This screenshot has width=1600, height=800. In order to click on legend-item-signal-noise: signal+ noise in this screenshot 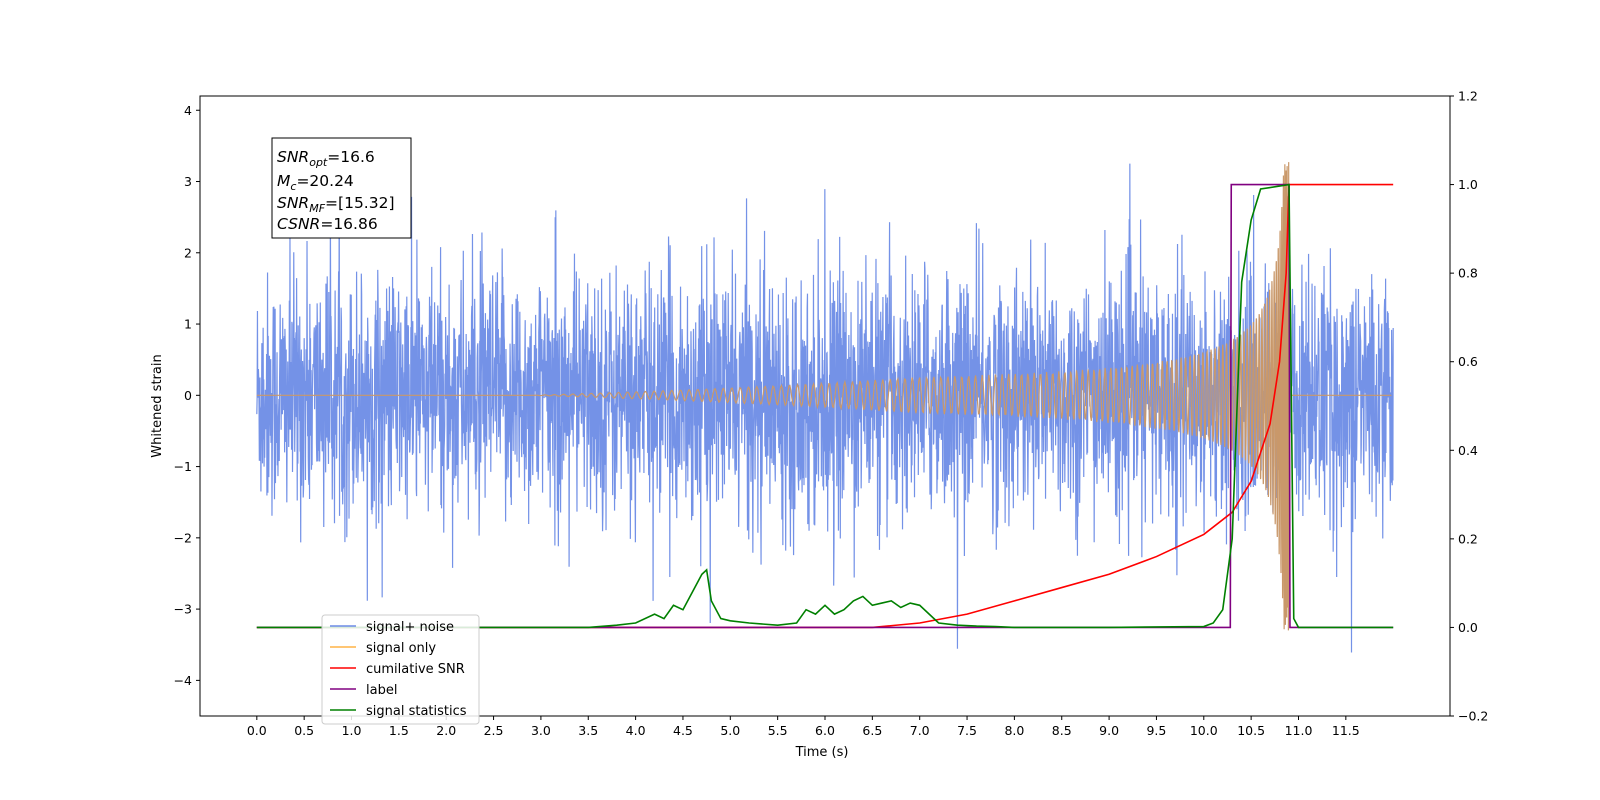, I will do `click(410, 627)`.